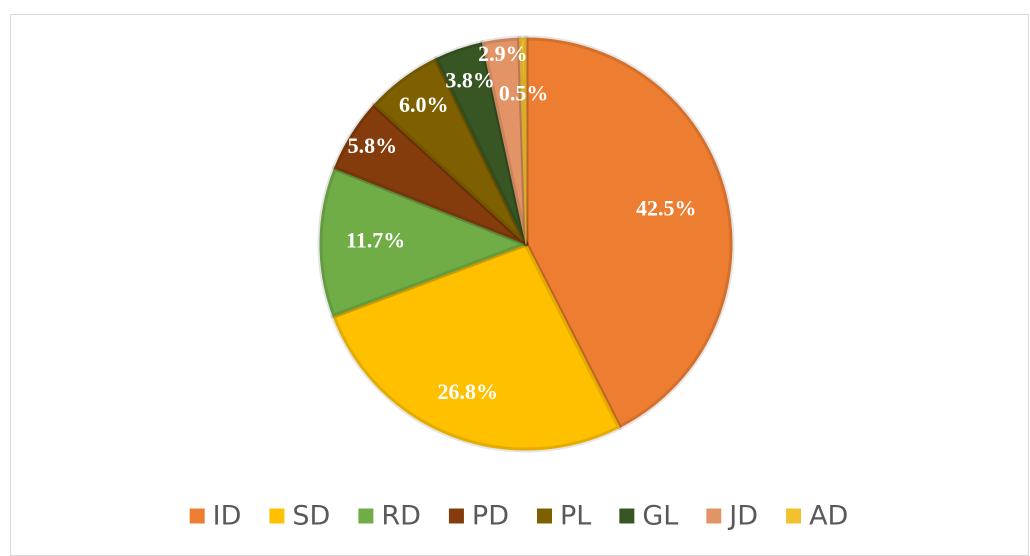 This screenshot has width=1030, height=556. Describe the element at coordinates (375, 240) in the screenshot. I see `data-label: 11.7%` at that location.